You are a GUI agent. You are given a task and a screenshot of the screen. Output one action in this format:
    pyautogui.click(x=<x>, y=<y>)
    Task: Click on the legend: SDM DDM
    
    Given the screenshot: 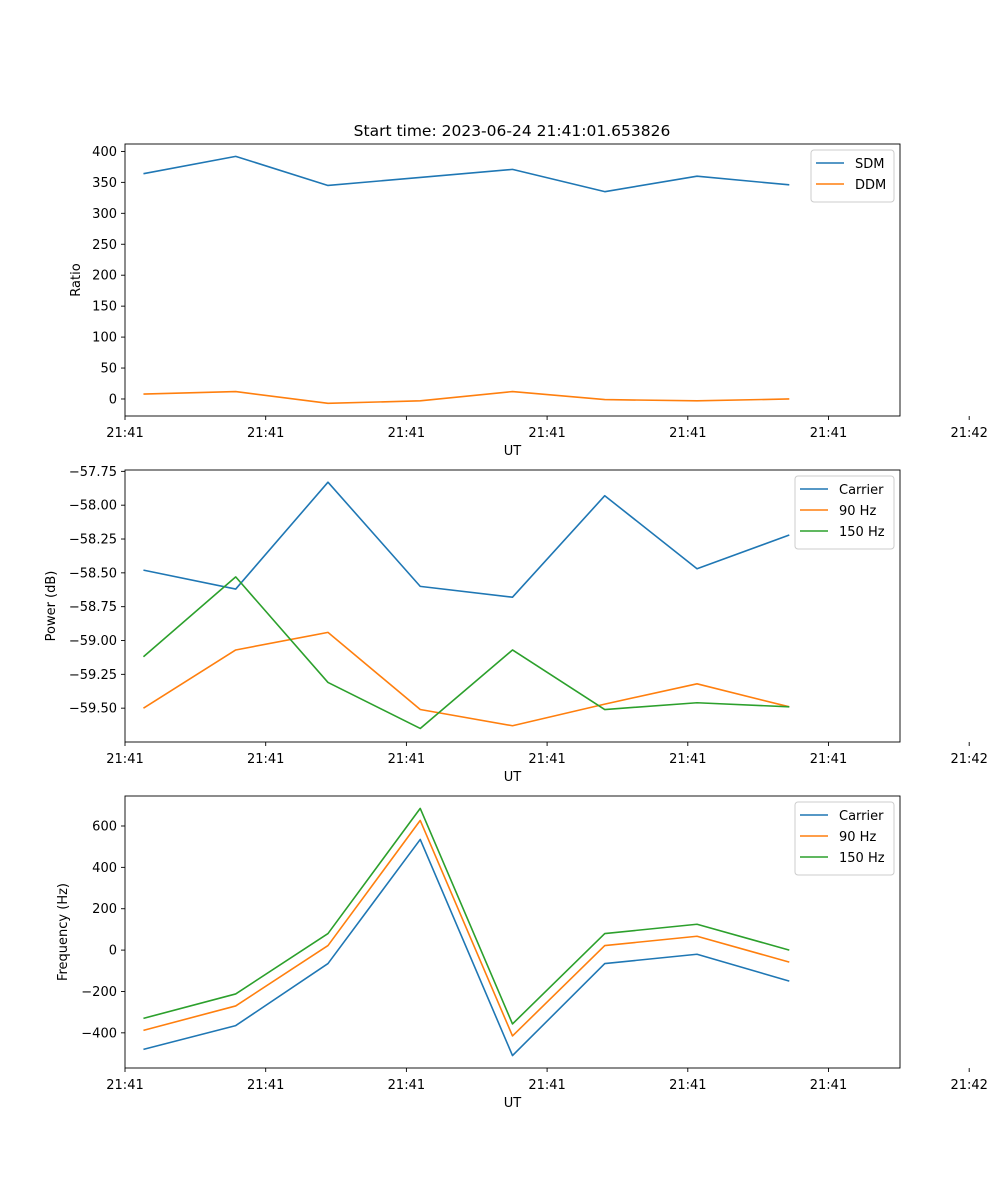 What is the action you would take?
    pyautogui.click(x=852, y=176)
    